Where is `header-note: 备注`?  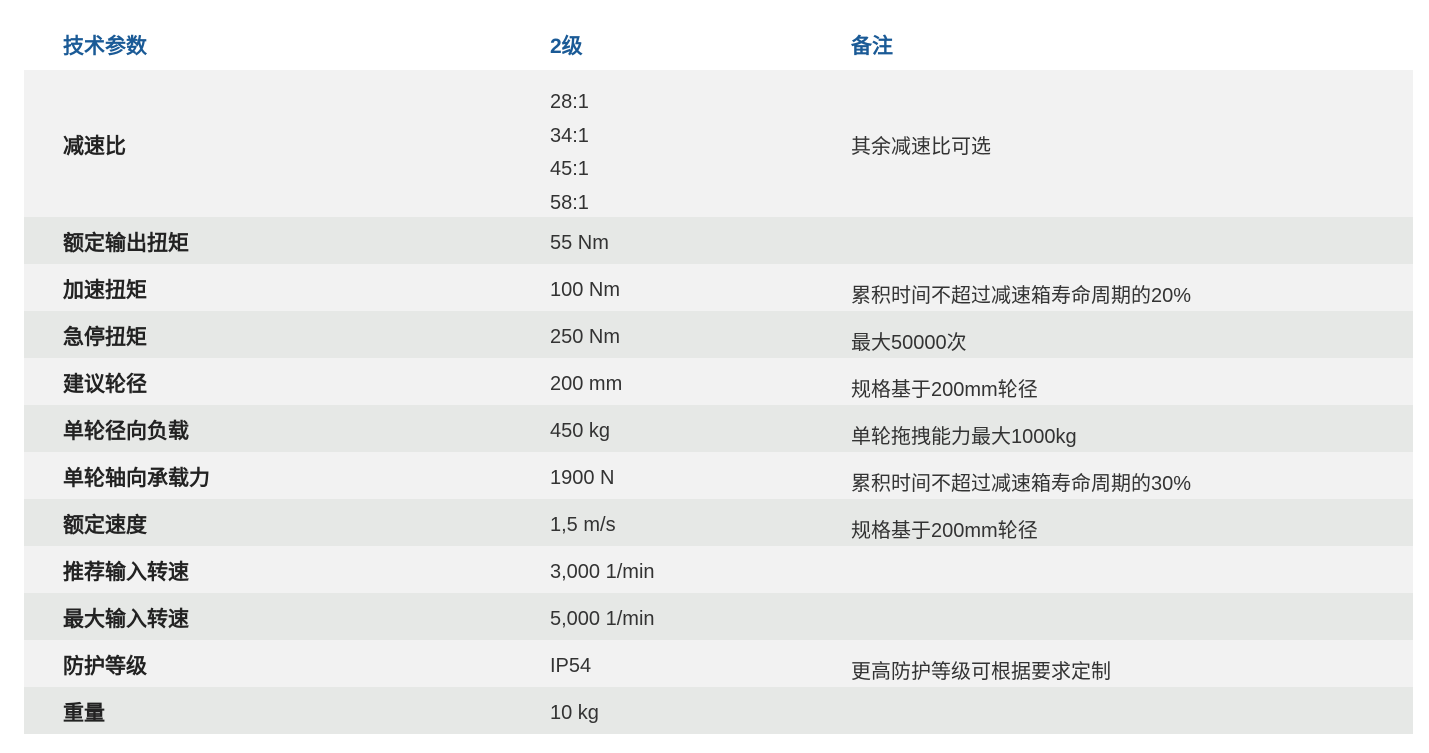 header-note: 备注 is located at coordinates (872, 46).